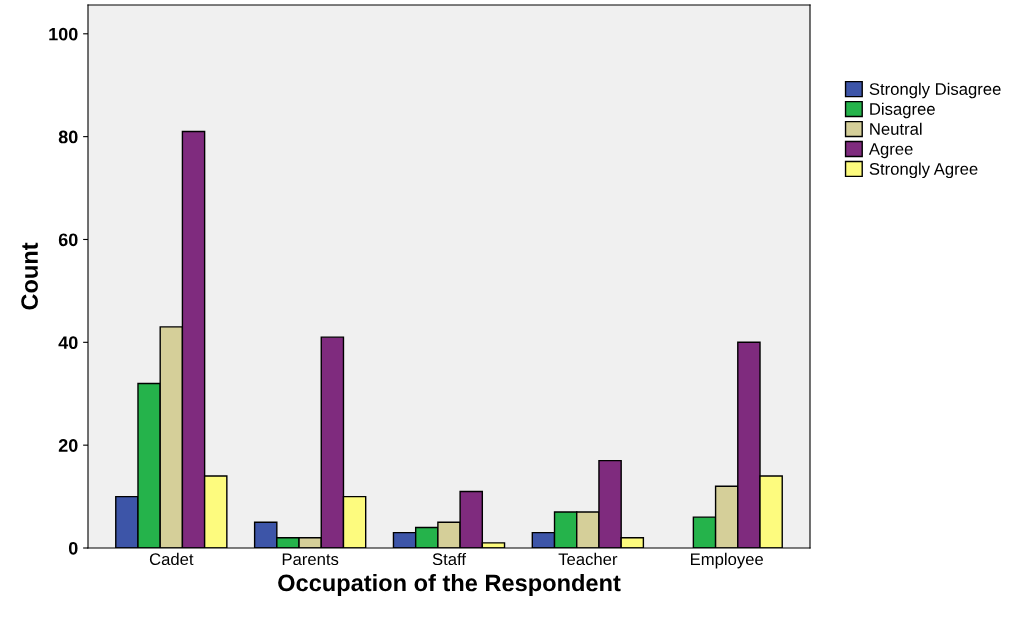 Image resolution: width=1034 pixels, height=622 pixels. What do you see at coordinates (449, 584) in the screenshot?
I see `x-axis-title: Occupation of the Respondent` at bounding box center [449, 584].